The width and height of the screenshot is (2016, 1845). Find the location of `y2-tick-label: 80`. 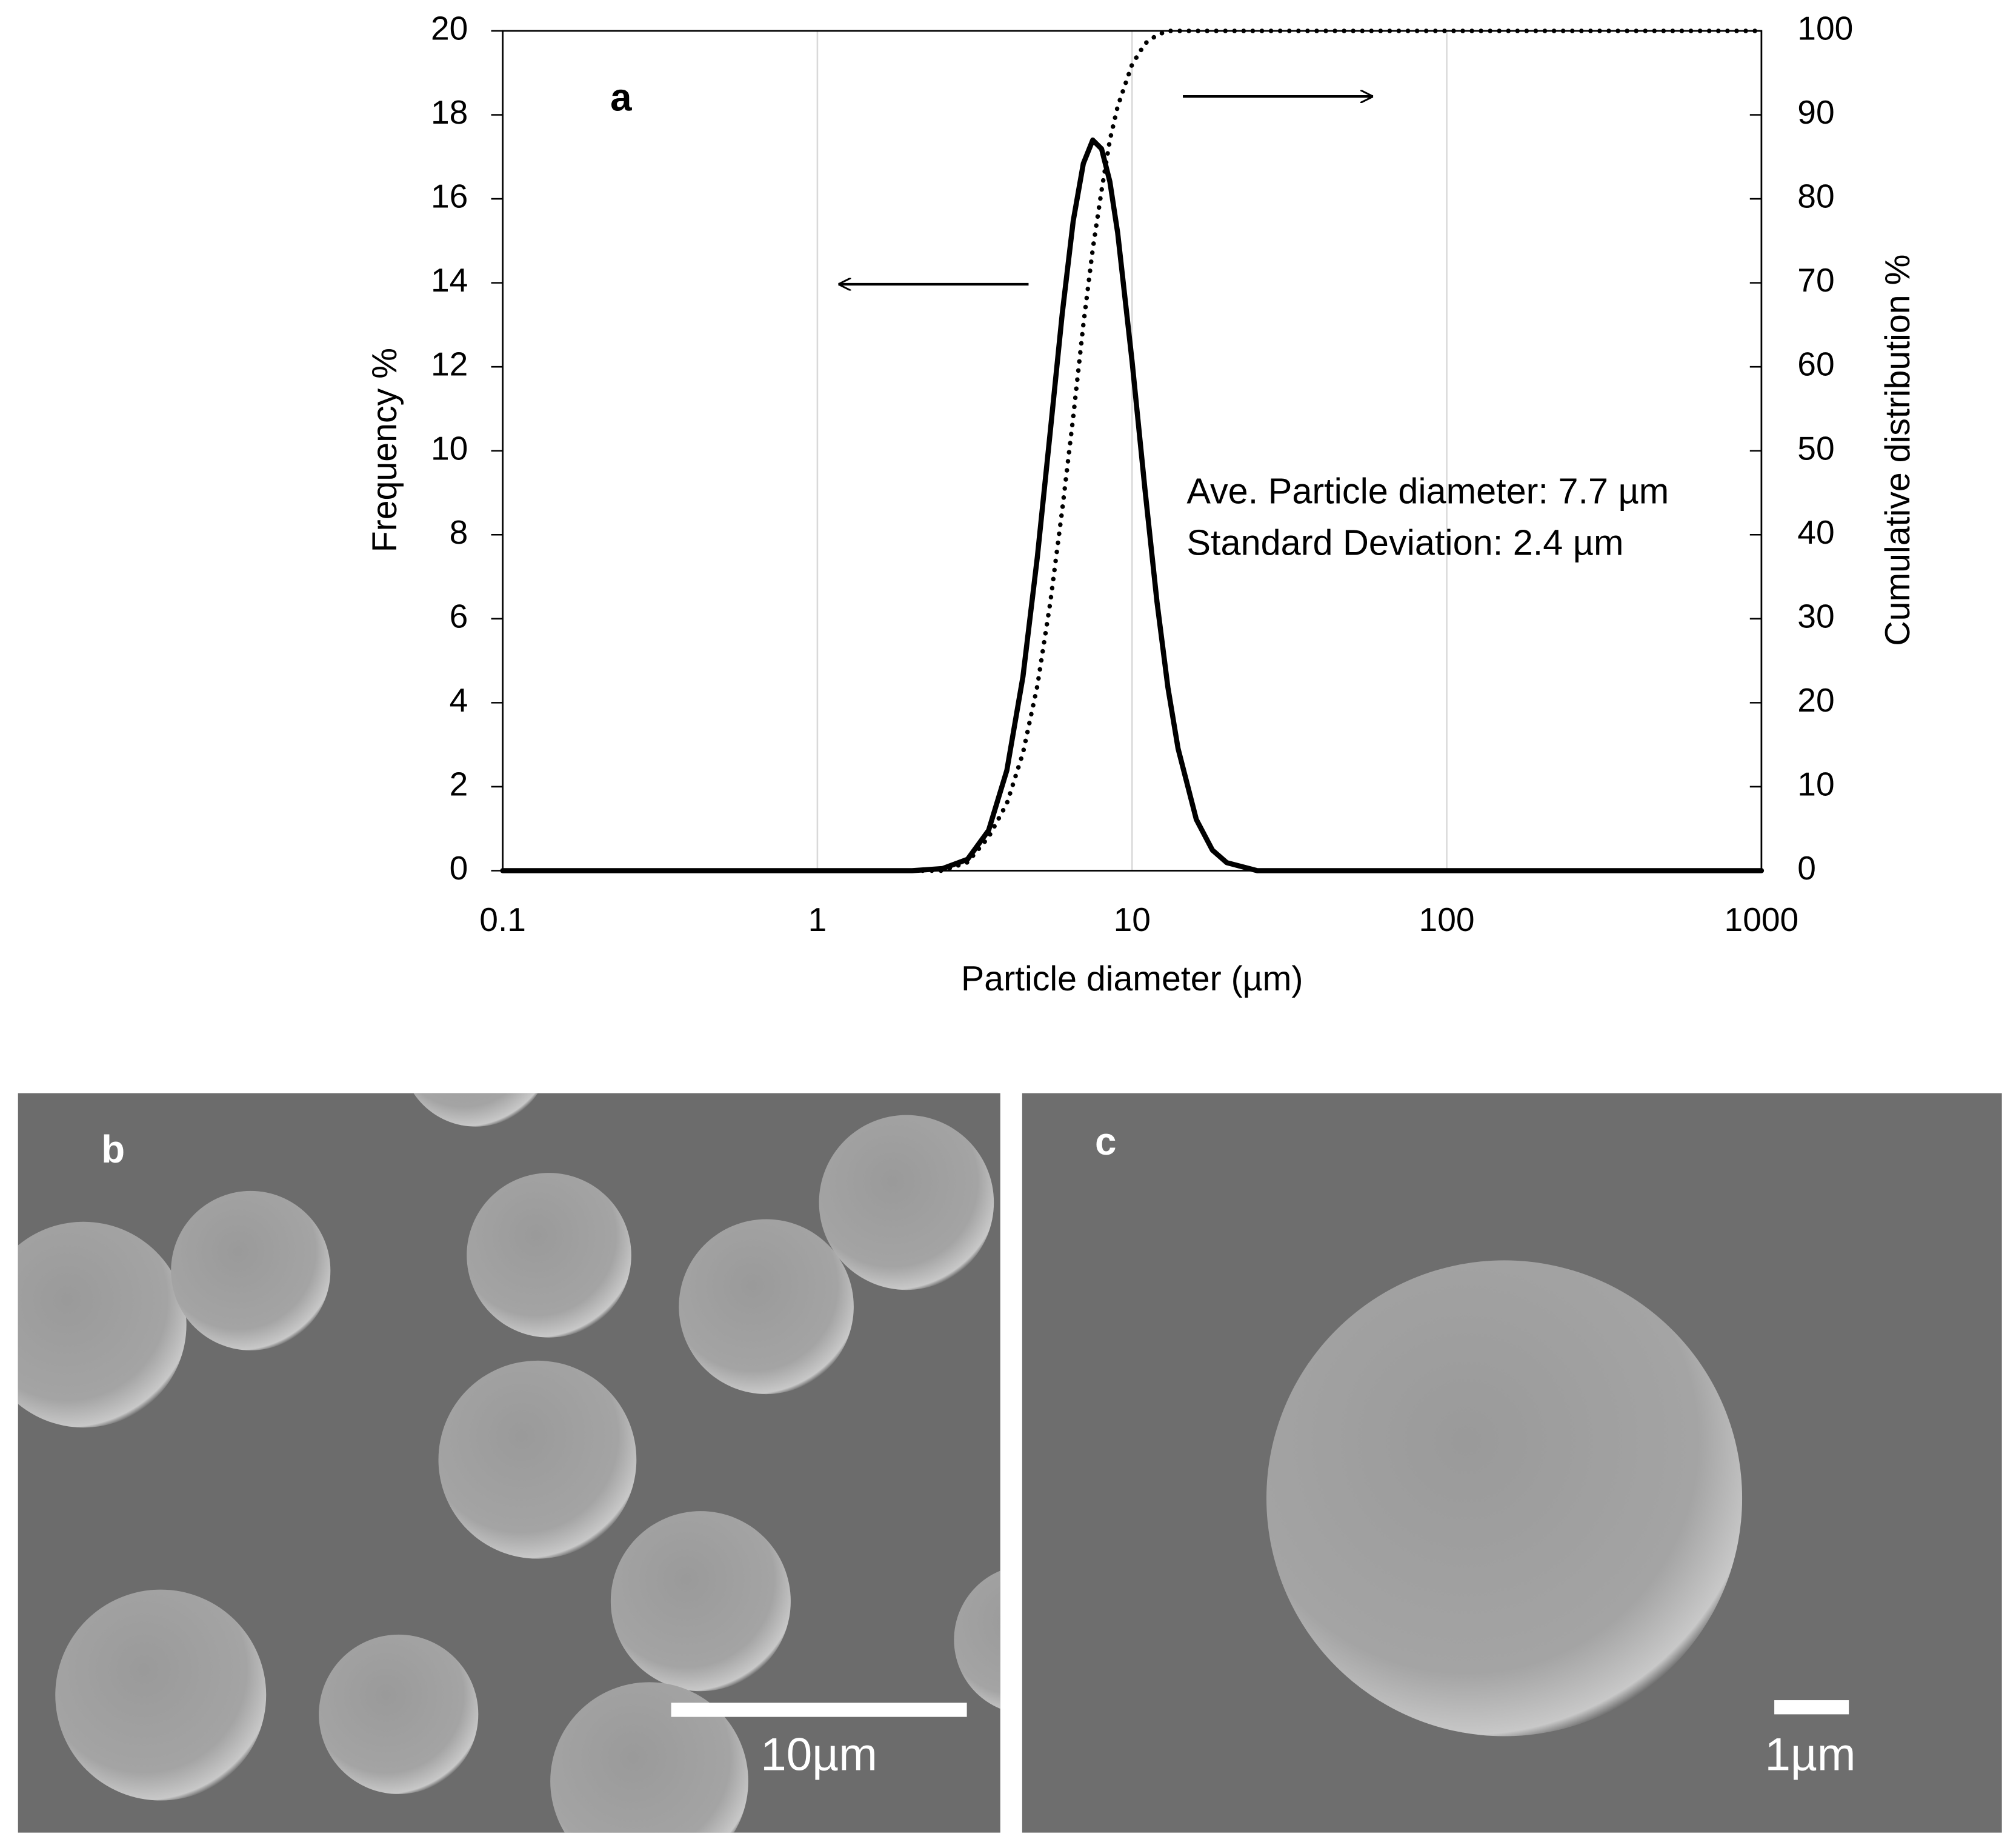

y2-tick-label: 80 is located at coordinates (1815, 196).